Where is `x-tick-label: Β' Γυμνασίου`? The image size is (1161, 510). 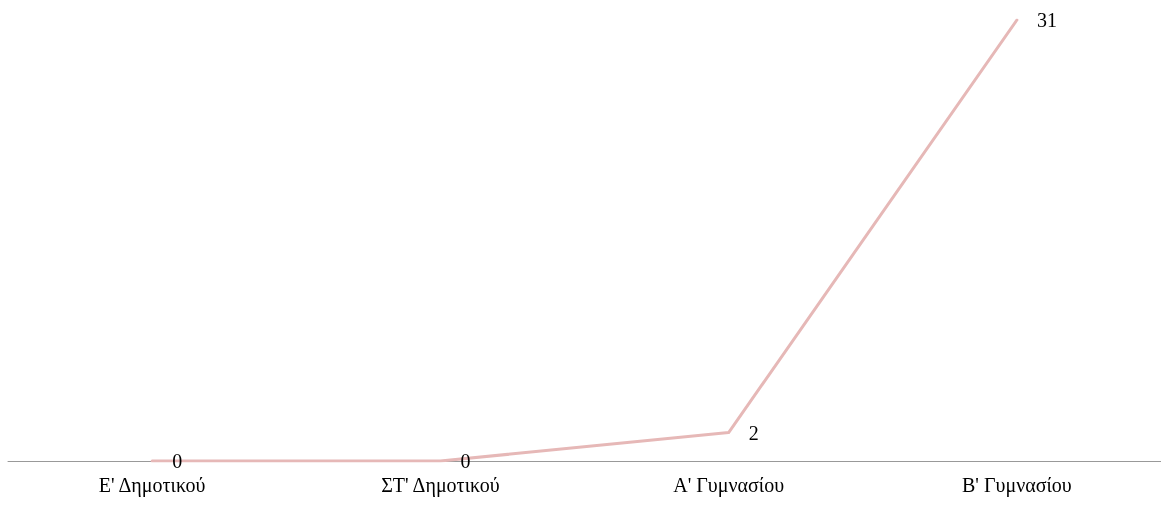
x-tick-label: Β' Γυμνασίου is located at coordinates (1017, 485).